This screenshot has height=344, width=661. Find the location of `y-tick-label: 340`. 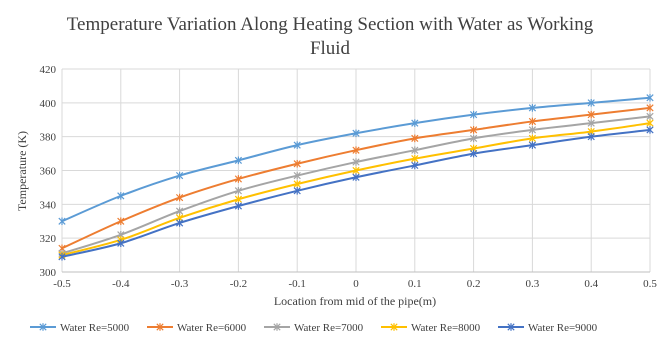

y-tick-label: 340 is located at coordinates (48, 205).